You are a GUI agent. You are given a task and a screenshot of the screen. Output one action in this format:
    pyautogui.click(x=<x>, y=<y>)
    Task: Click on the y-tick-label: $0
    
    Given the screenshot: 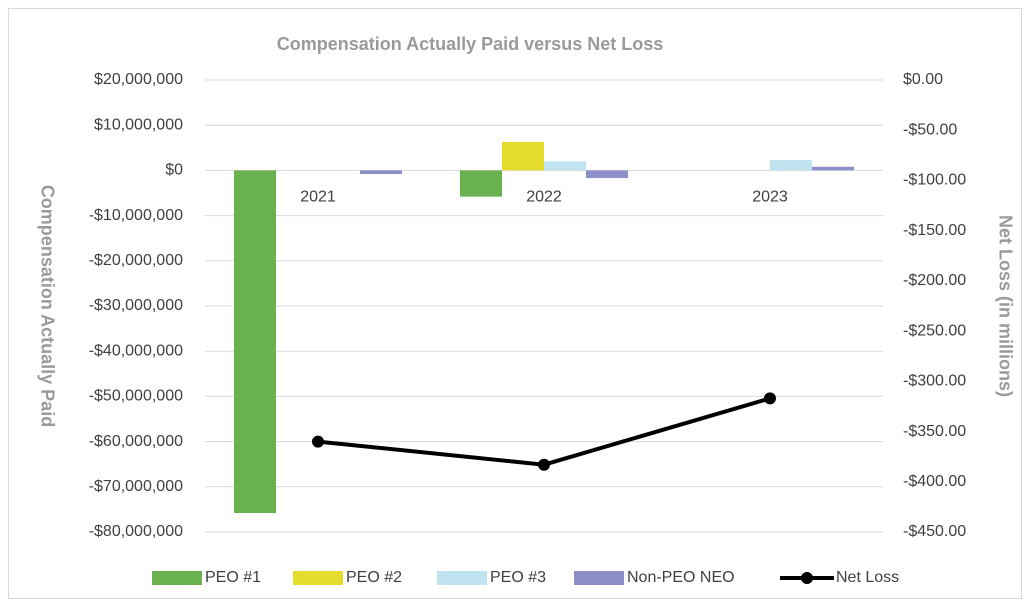 What is the action you would take?
    pyautogui.click(x=174, y=170)
    